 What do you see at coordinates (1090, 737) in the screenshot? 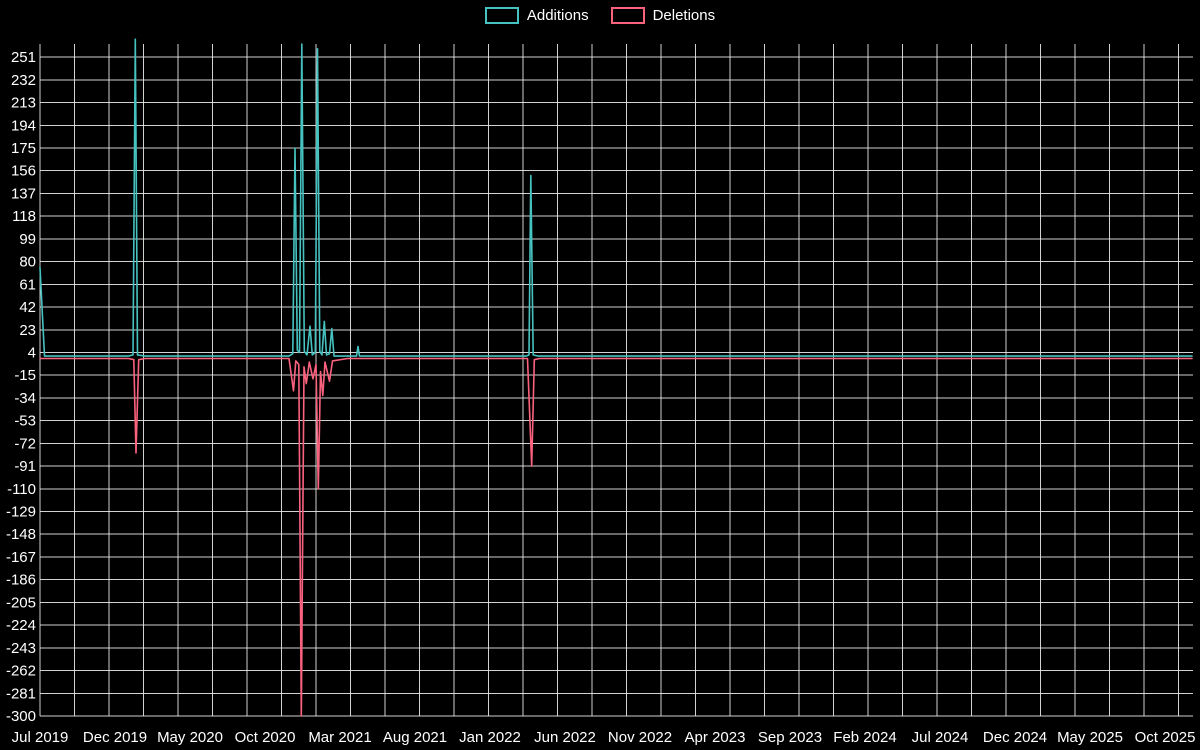
I see `svg-text: May 2025` at bounding box center [1090, 737].